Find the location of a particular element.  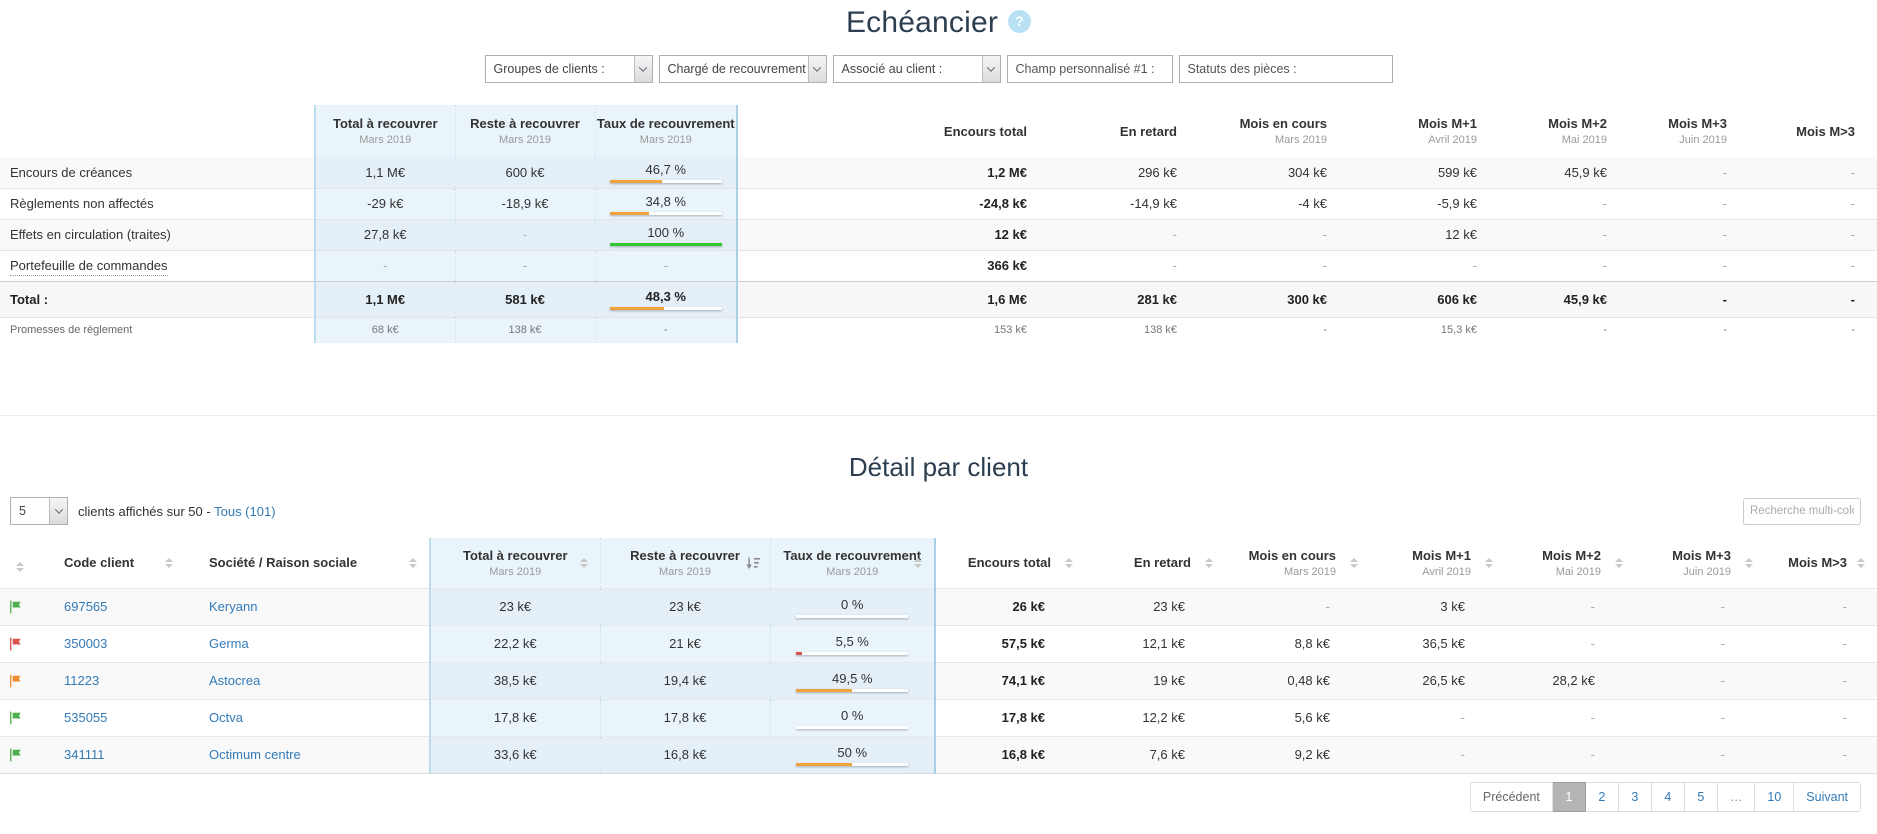

client-code-link: 535055 is located at coordinates (86, 717).